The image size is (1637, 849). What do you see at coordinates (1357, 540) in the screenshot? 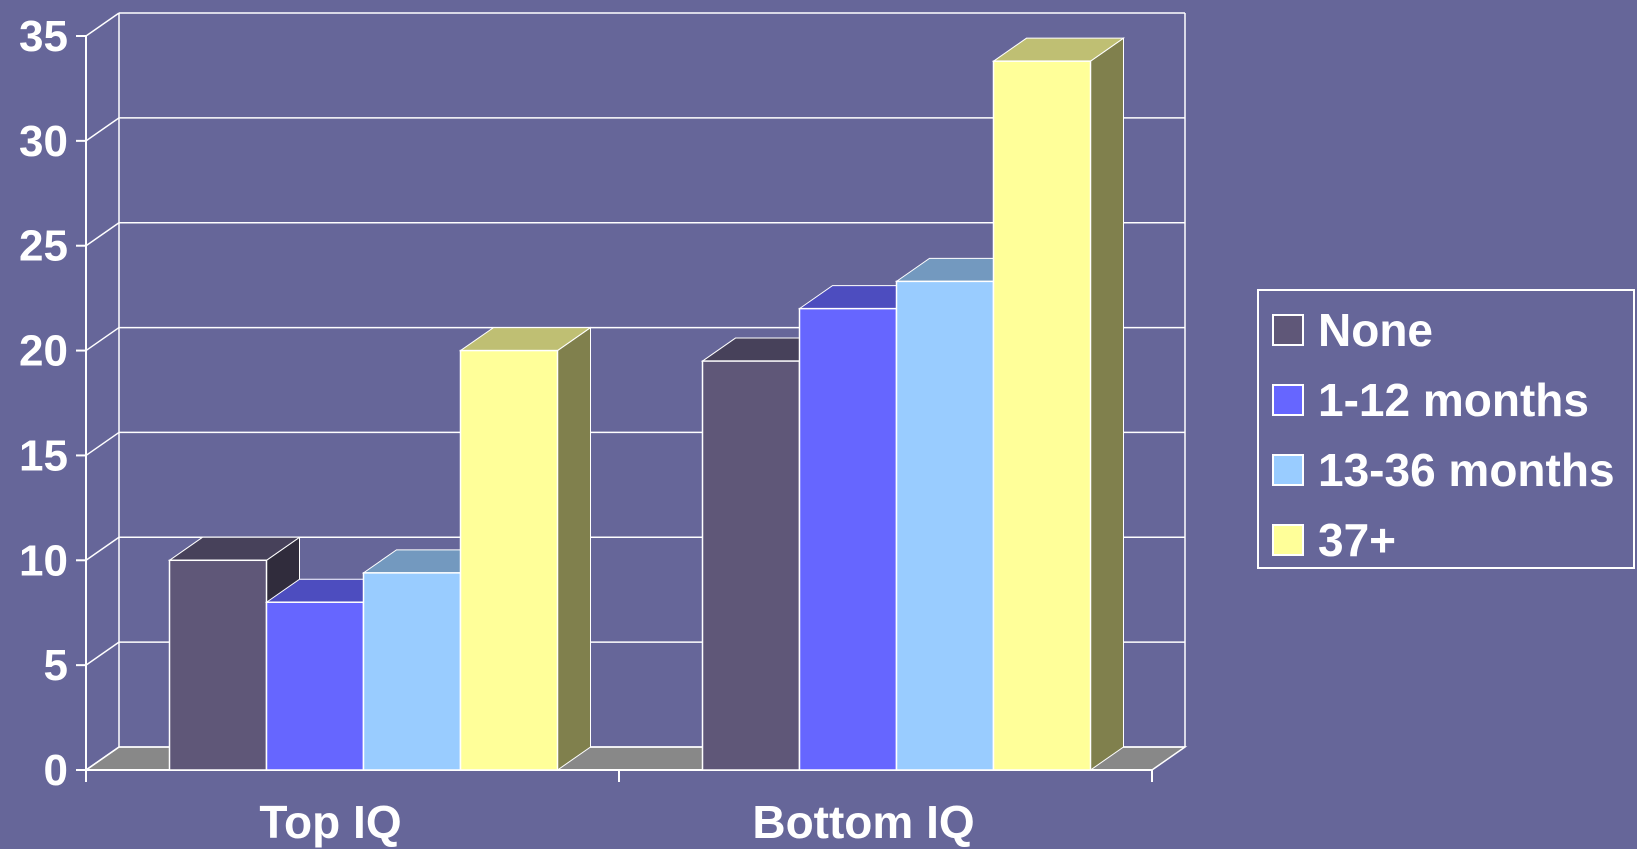
I see `legend-label-37: 37+` at bounding box center [1357, 540].